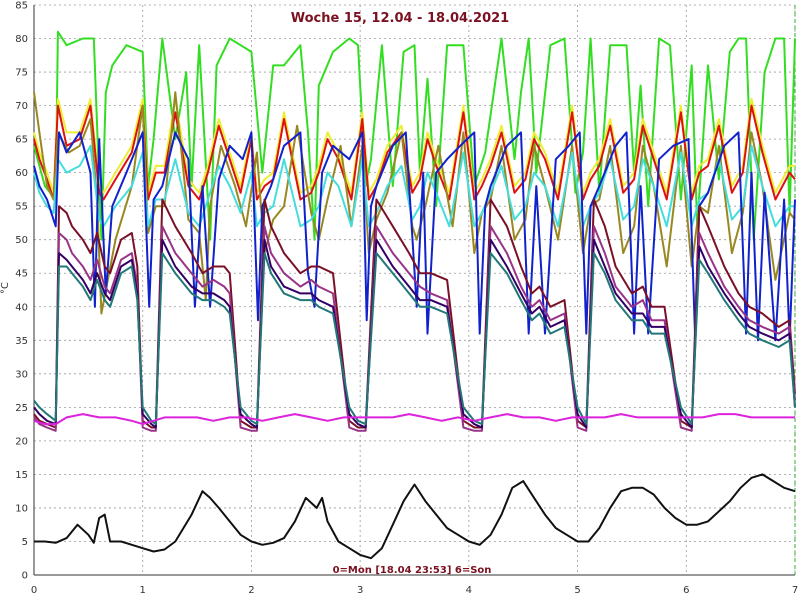  I want to click on x-tick-label: 6, so click(686, 590).